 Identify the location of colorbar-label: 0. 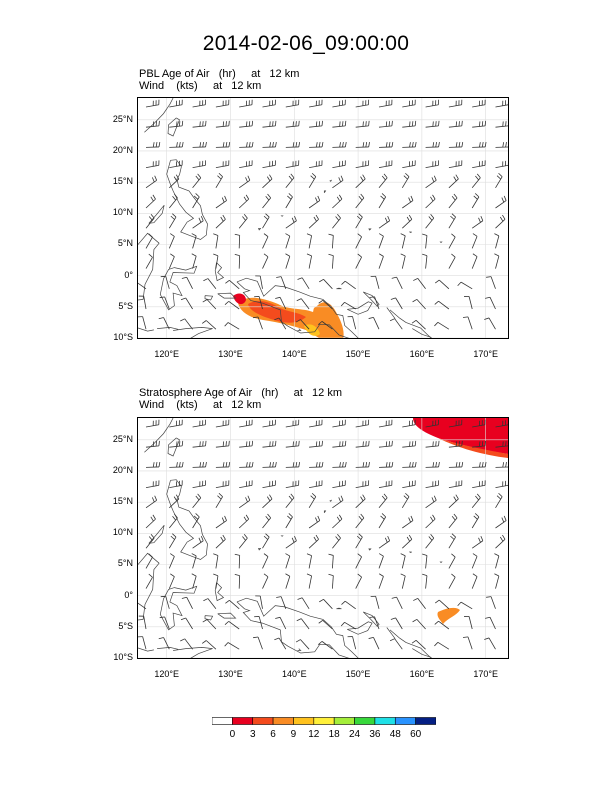
(232, 734).